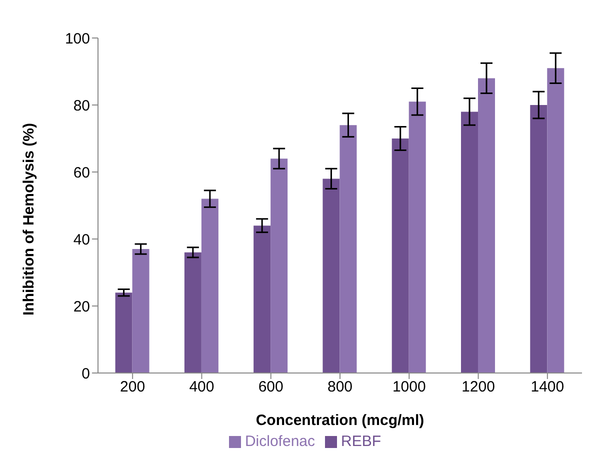 The width and height of the screenshot is (610, 468). Describe the element at coordinates (77, 39) in the screenshot. I see `y-tick-label: 100` at that location.